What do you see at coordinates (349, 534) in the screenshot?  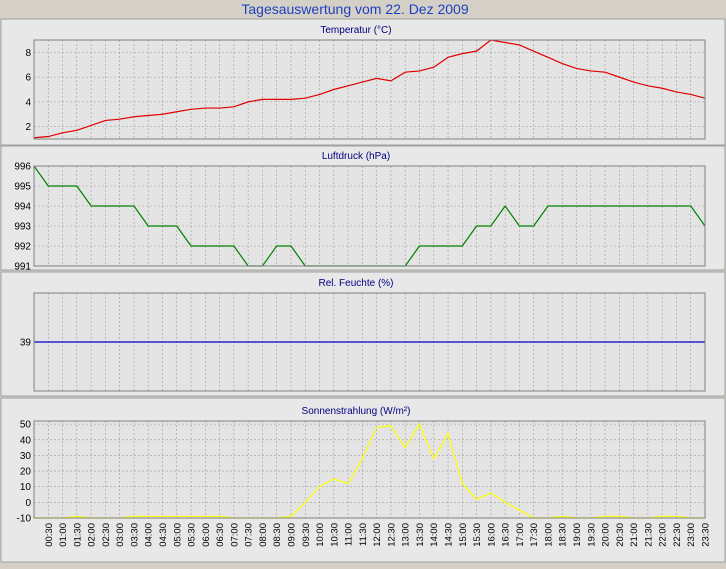 I see `x-tick-label: 11:00` at bounding box center [349, 534].